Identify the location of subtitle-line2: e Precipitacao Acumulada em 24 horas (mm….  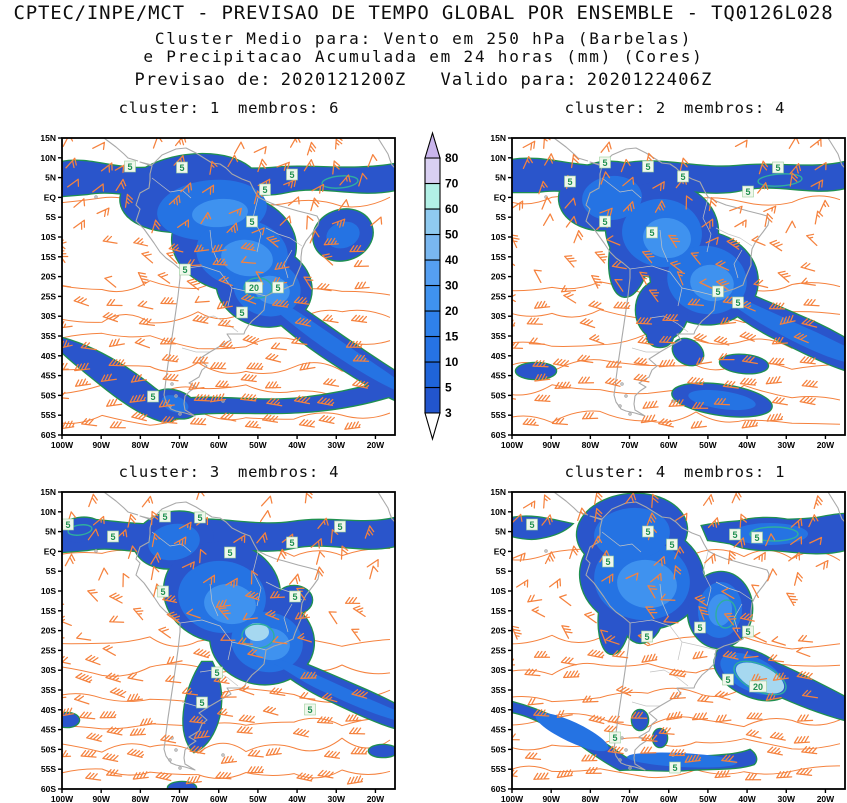
(423, 56).